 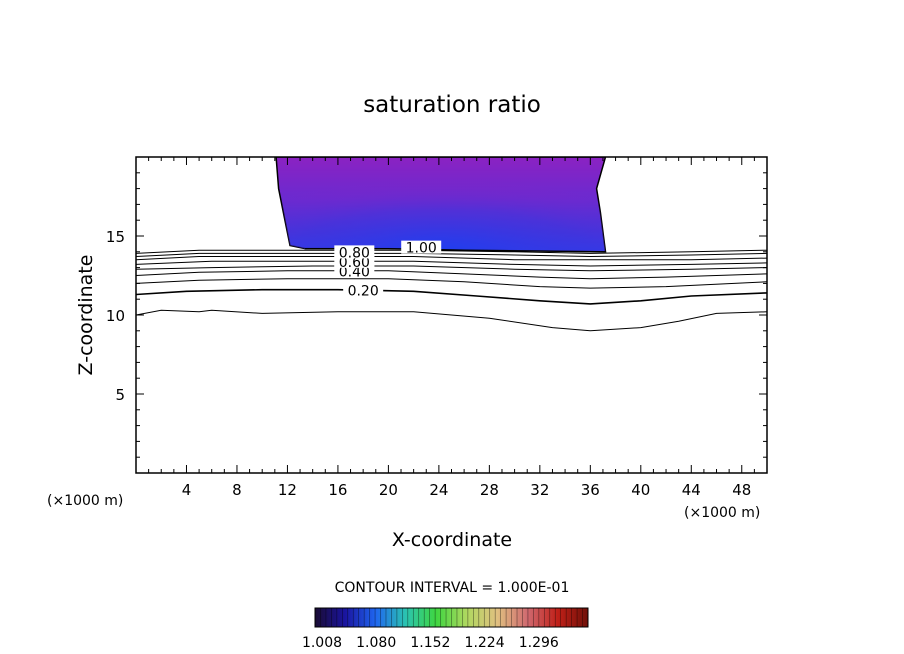 I want to click on x-tick-label: 8, so click(x=237, y=490).